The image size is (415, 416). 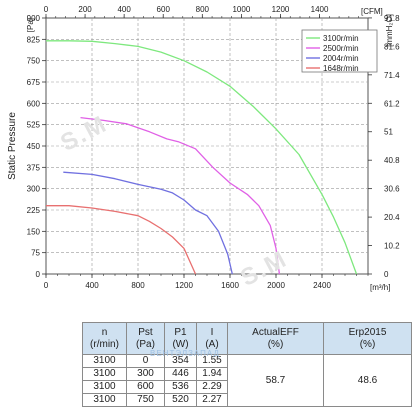 I want to click on table-cell: 536, so click(x=180, y=387).